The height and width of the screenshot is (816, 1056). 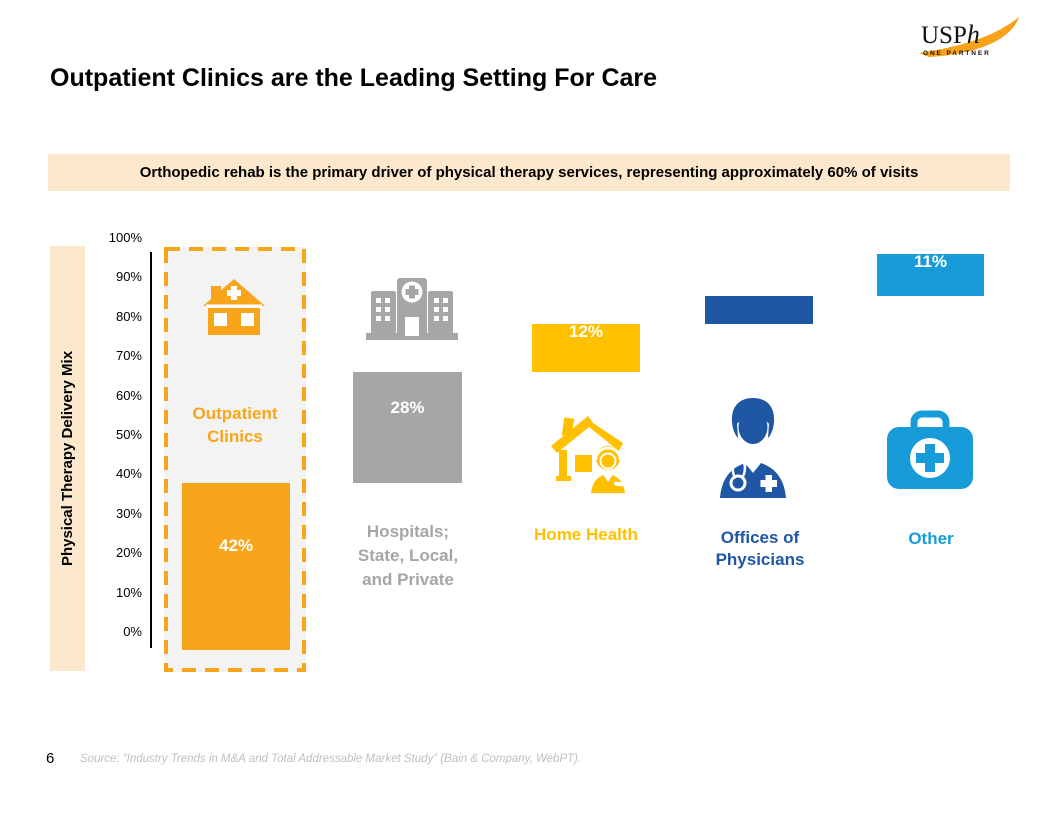 I want to click on bar-other: 11%, so click(x=930, y=275).